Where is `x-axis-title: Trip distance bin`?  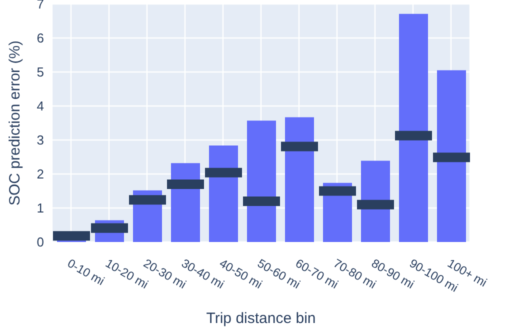
x-axis-title: Trip distance bin is located at coordinates (261, 318).